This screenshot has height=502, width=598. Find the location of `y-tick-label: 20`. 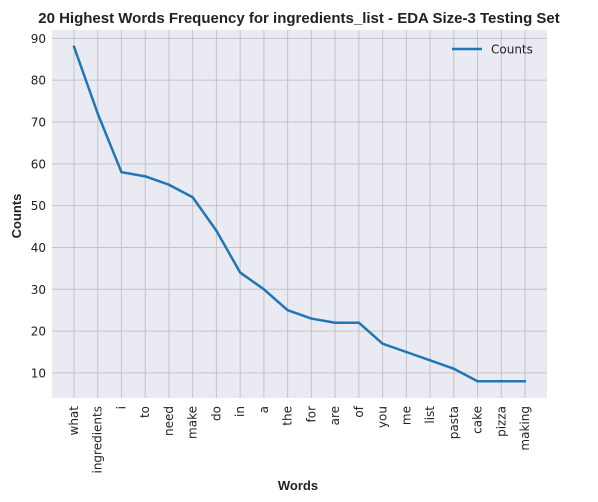

y-tick-label: 20 is located at coordinates (38, 332).